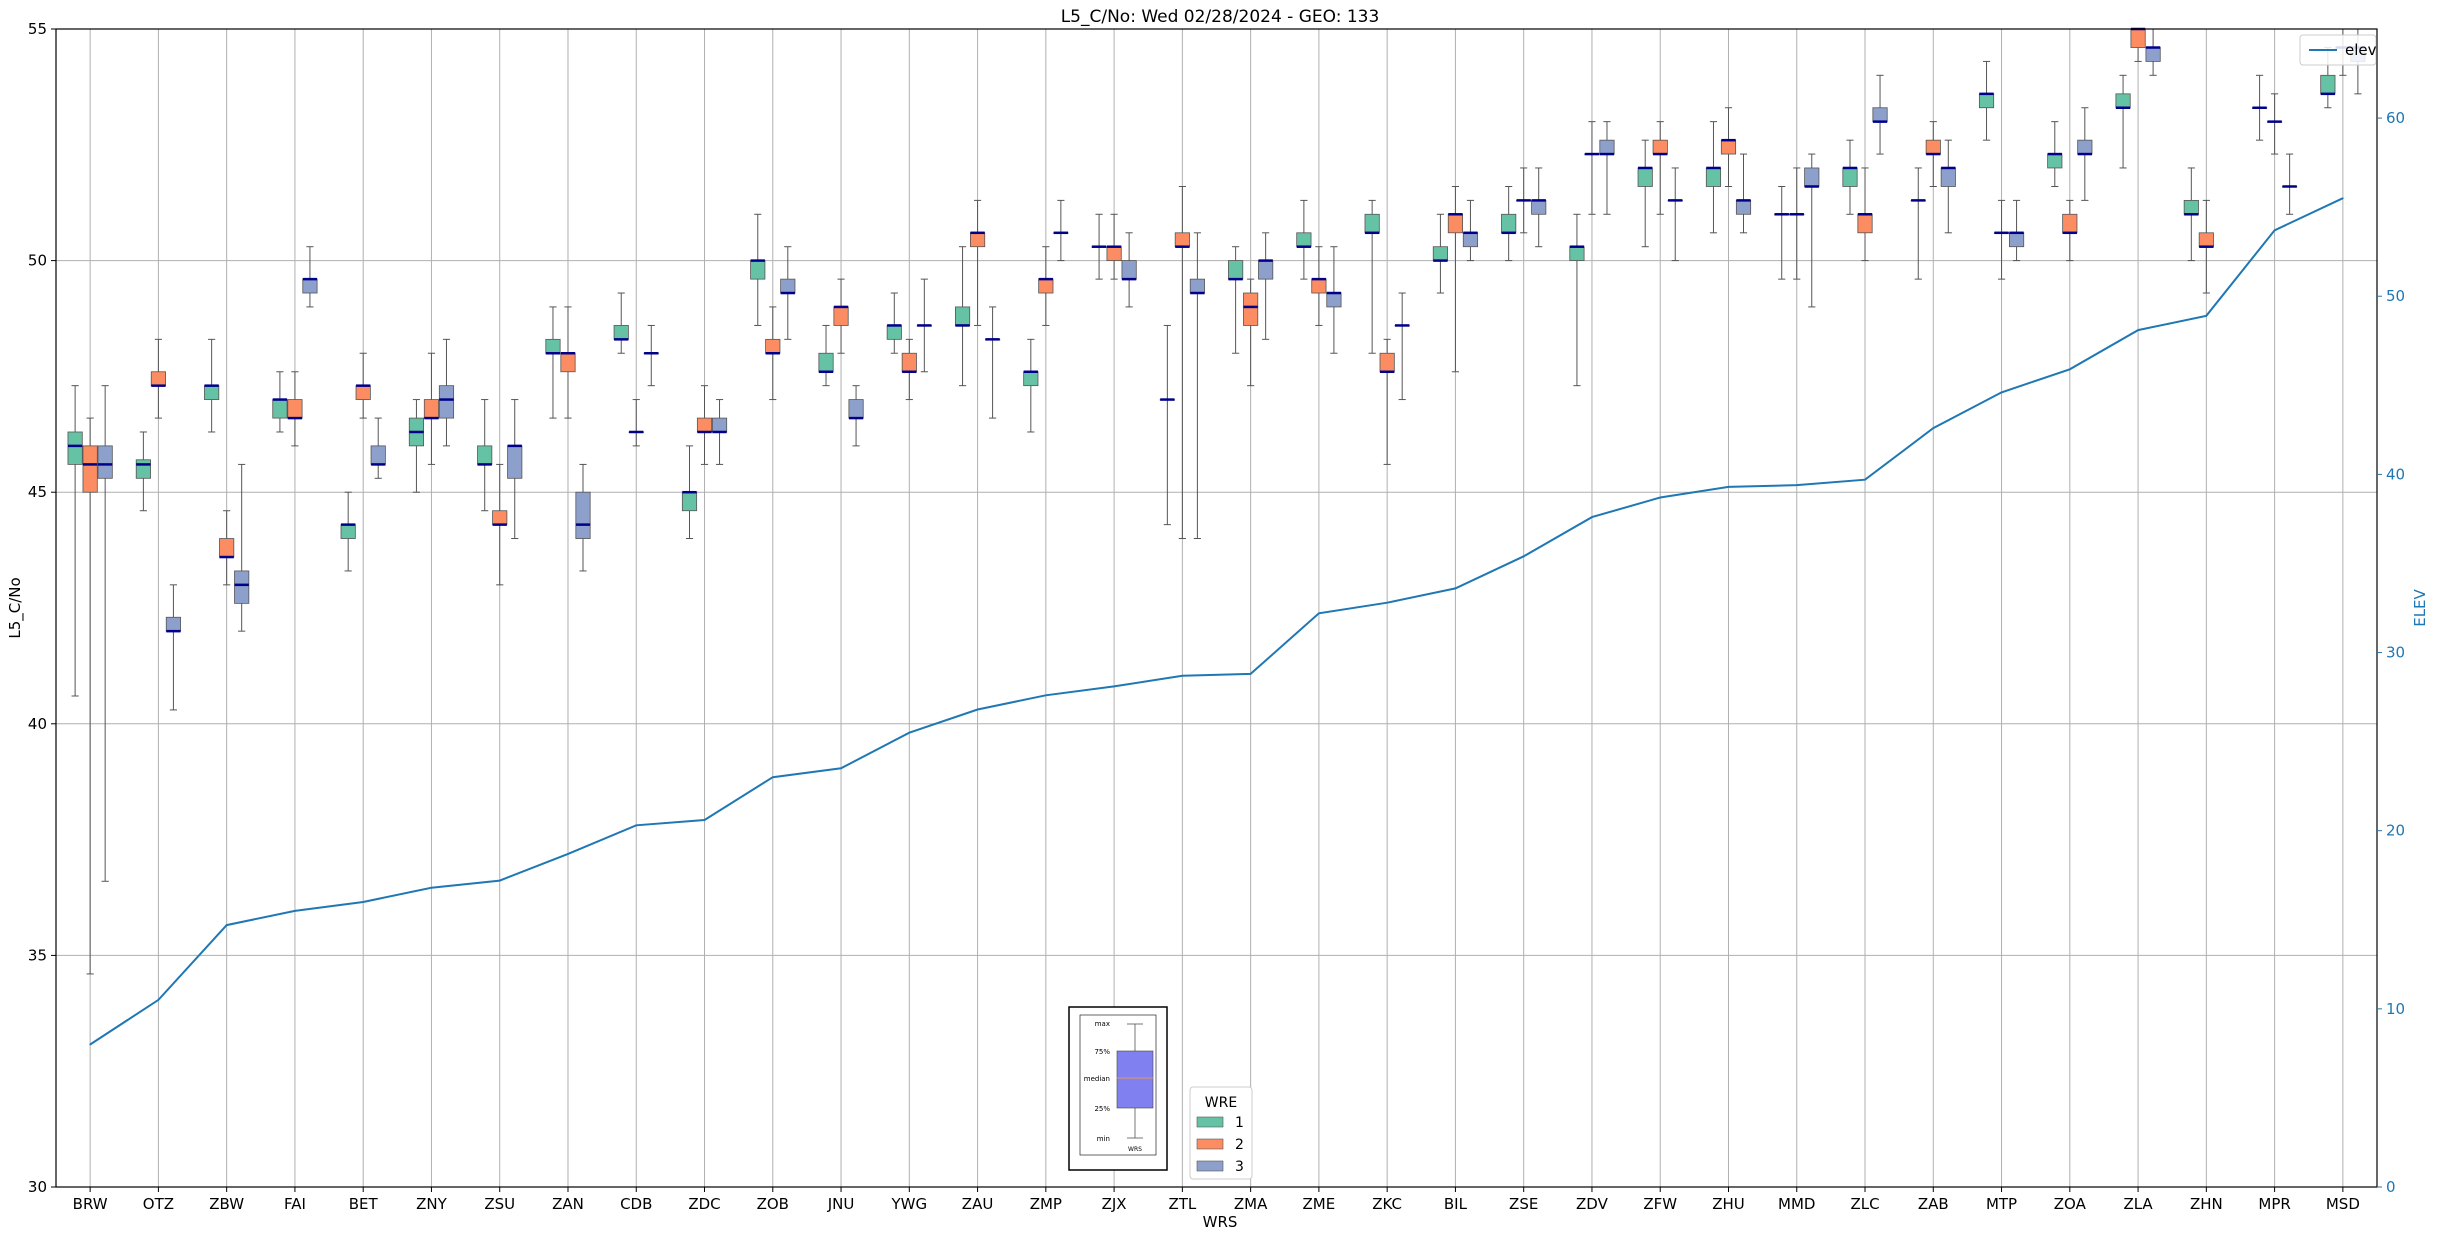 This screenshot has width=2439, height=1238. Describe the element at coordinates (704, 1204) in the screenshot. I see `x-tick-label: ZDC` at that location.